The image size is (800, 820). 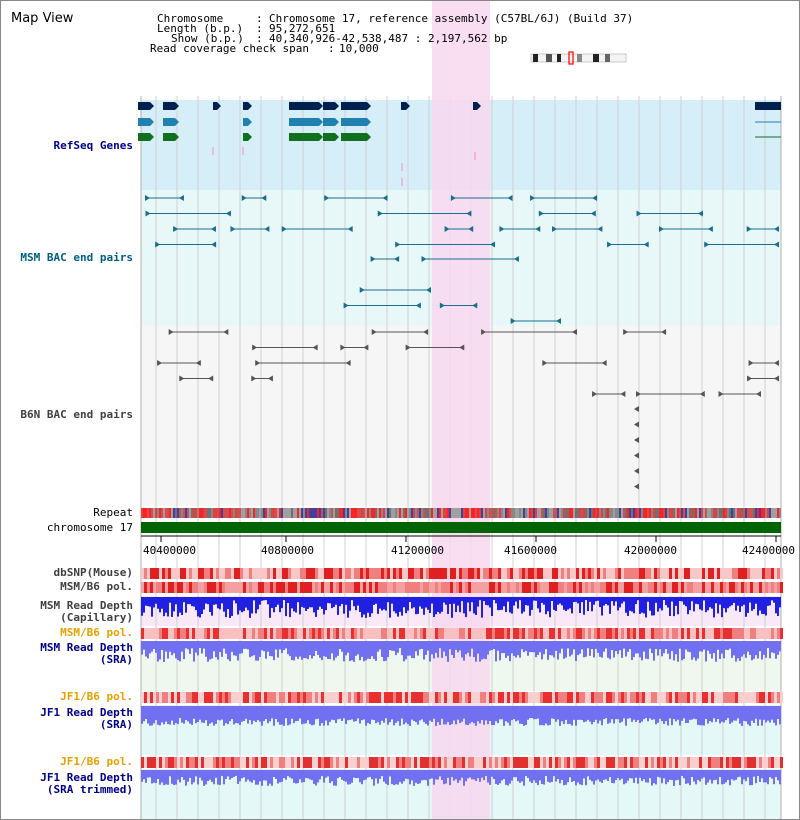 I want to click on track-label-dbsnp: dbSNP(Mouse), so click(x=93, y=572).